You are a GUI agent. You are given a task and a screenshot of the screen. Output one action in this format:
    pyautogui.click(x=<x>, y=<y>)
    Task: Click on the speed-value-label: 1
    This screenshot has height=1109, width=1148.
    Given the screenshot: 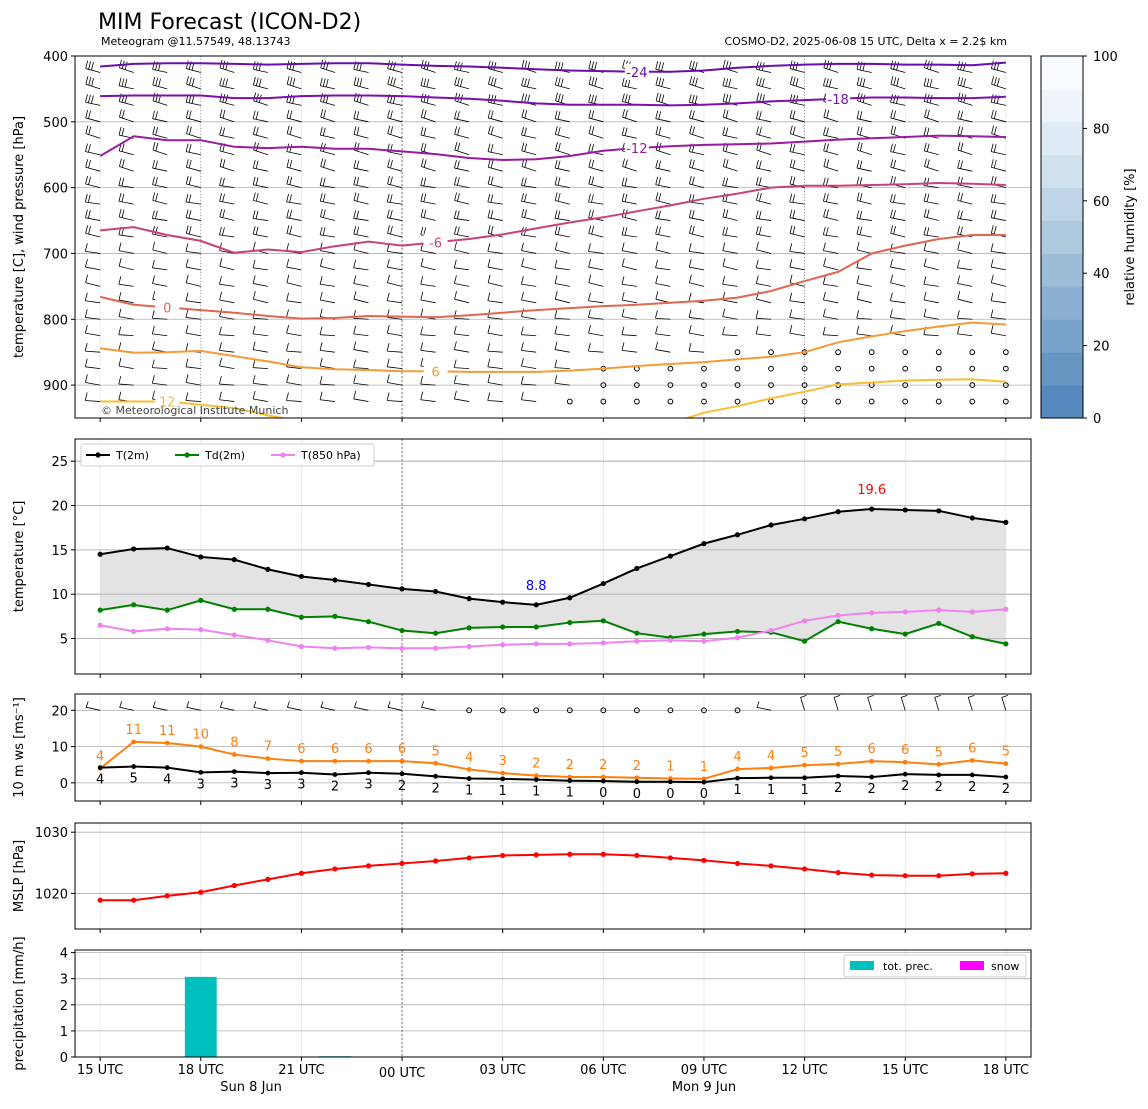 What is the action you would take?
    pyautogui.click(x=469, y=791)
    